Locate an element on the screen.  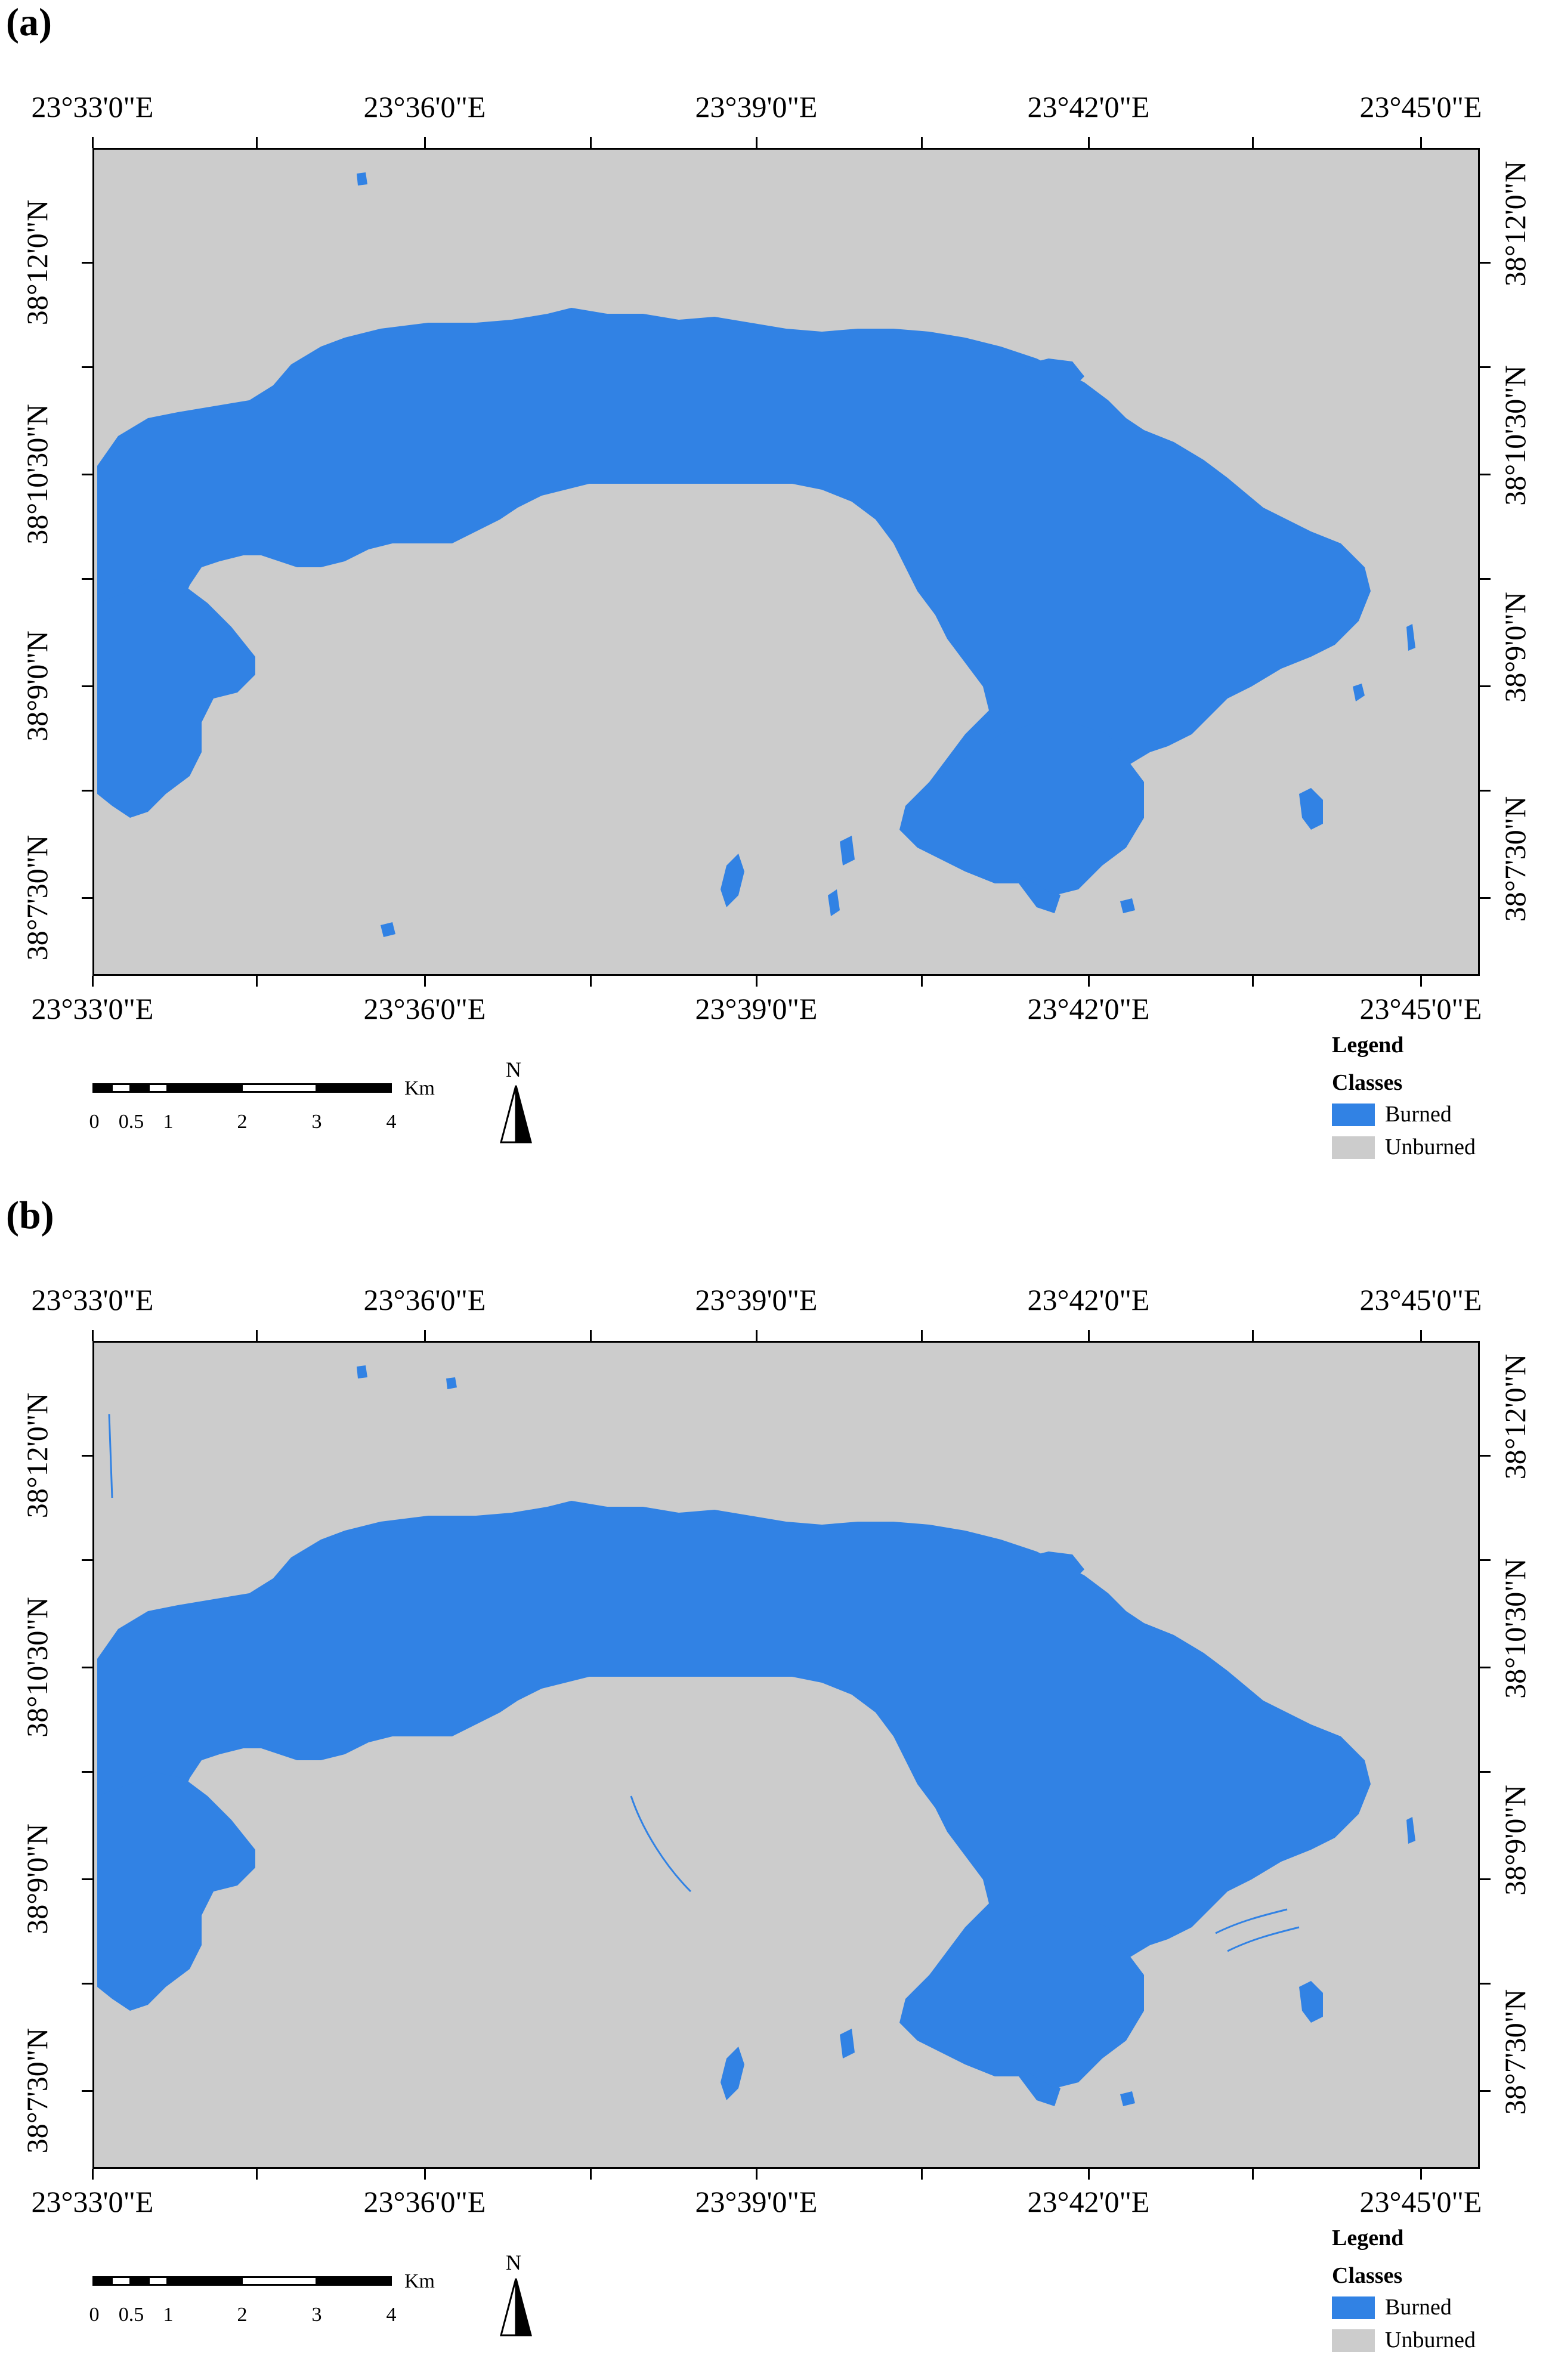
scale-unit: Km is located at coordinates (419, 2281).